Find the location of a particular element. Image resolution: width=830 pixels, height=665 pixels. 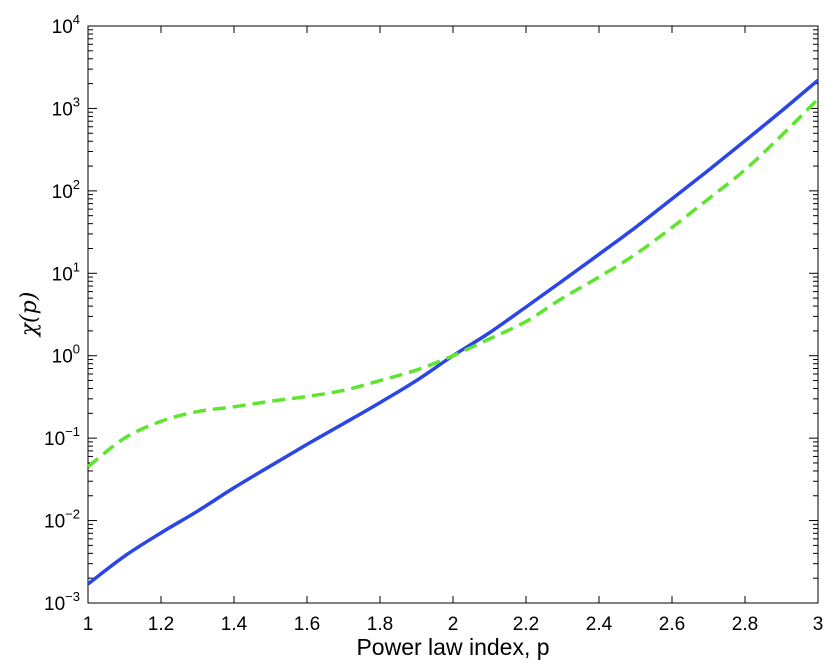

y-tick-label: 10⁻² is located at coordinates (62, 520).